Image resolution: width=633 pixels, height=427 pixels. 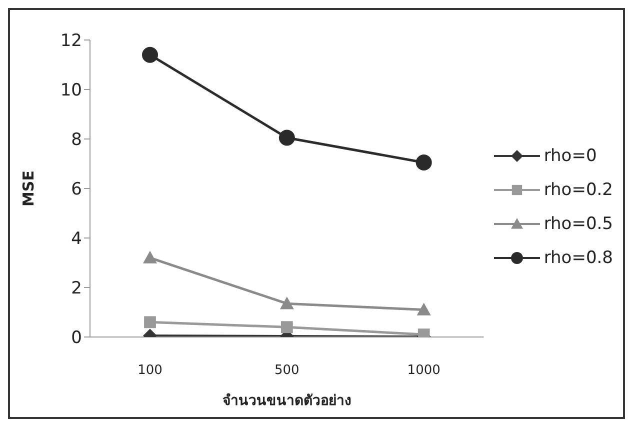 I want to click on legend-label: rho=0, so click(x=570, y=156).